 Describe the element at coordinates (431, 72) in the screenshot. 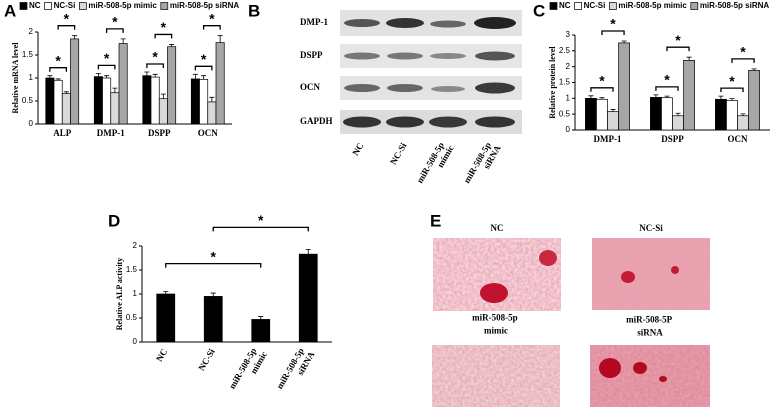

I see `blot` at that location.